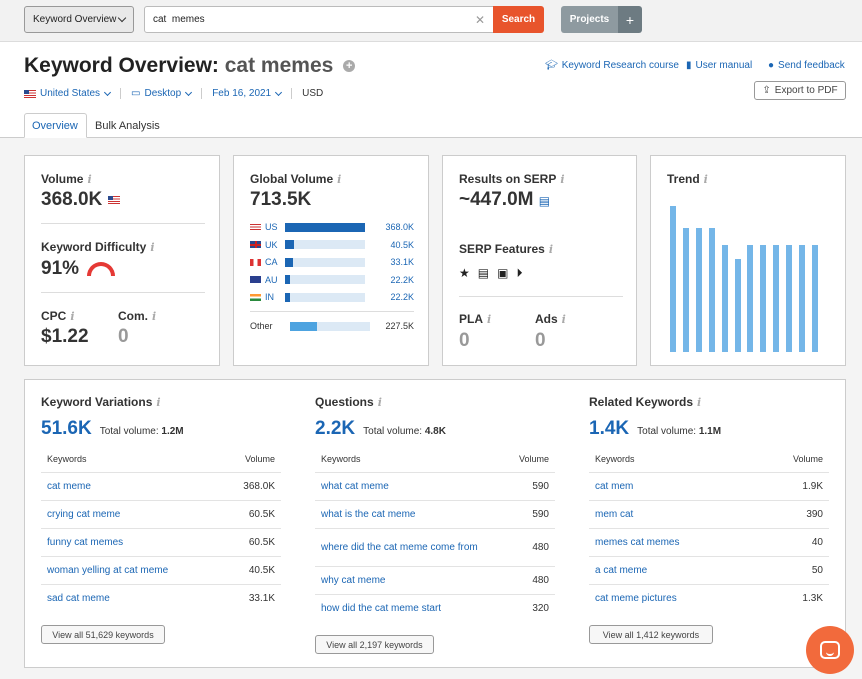 The image size is (862, 679). What do you see at coordinates (303, 326) in the screenshot?
I see `country-share-bar` at bounding box center [303, 326].